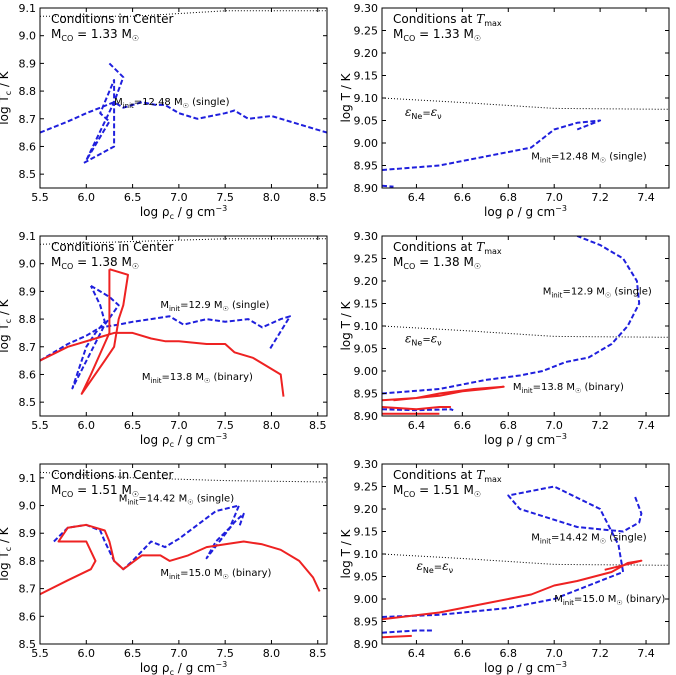  What do you see at coordinates (609, 600) in the screenshot?
I see `annotation: Minit=15.0 M☉ (binary)` at bounding box center [609, 600].